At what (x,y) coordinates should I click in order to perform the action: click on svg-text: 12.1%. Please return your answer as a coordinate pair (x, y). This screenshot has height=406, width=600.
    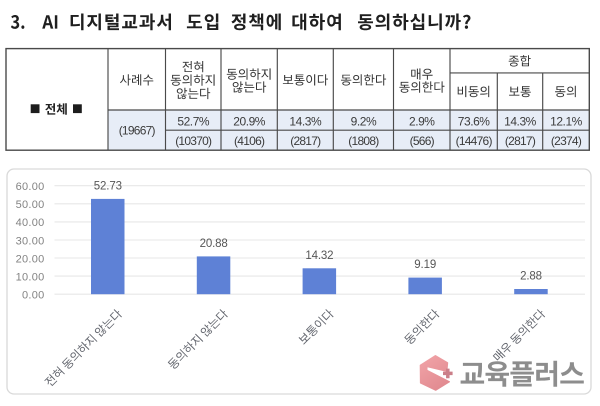
    Looking at the image, I should click on (566, 122).